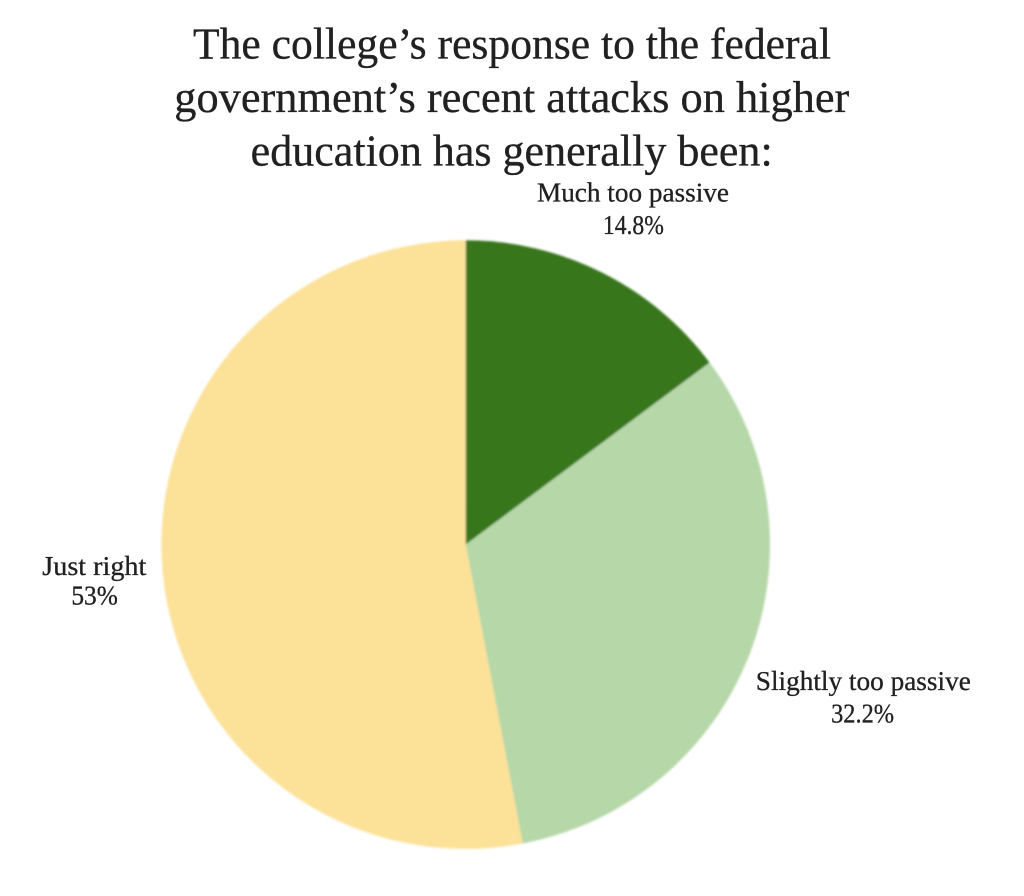 This screenshot has width=1024, height=896. I want to click on svg-text: 53%, so click(94, 596).